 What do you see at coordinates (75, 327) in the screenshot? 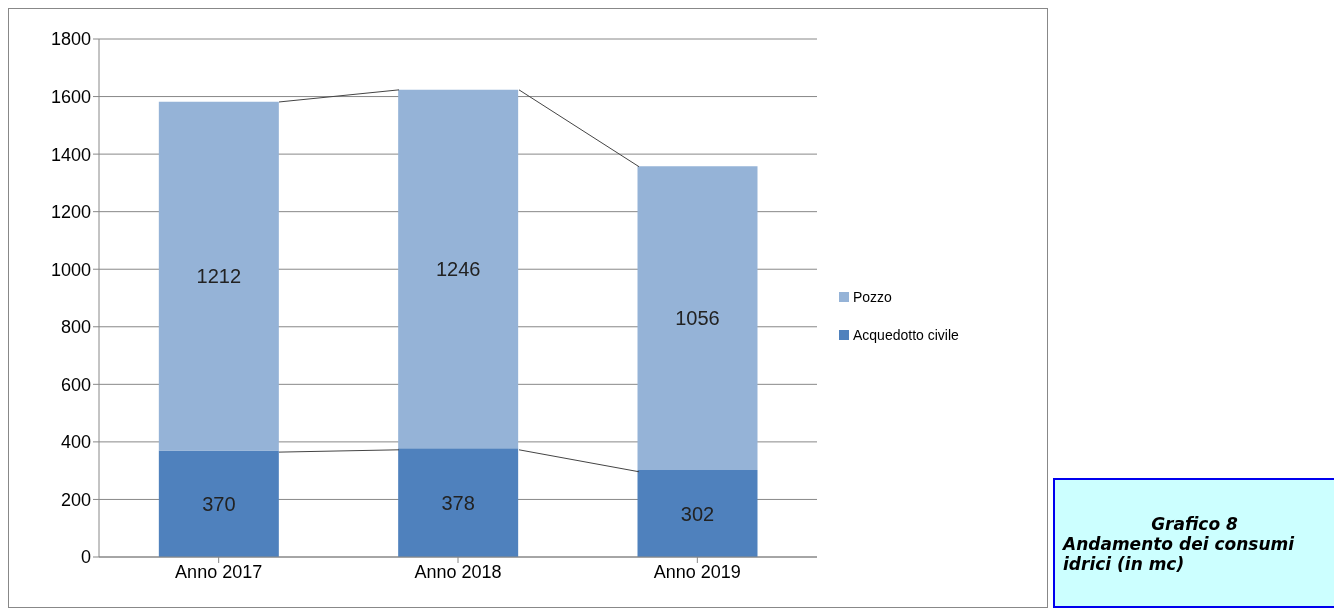
I see `y-tick-label: 800` at bounding box center [75, 327].